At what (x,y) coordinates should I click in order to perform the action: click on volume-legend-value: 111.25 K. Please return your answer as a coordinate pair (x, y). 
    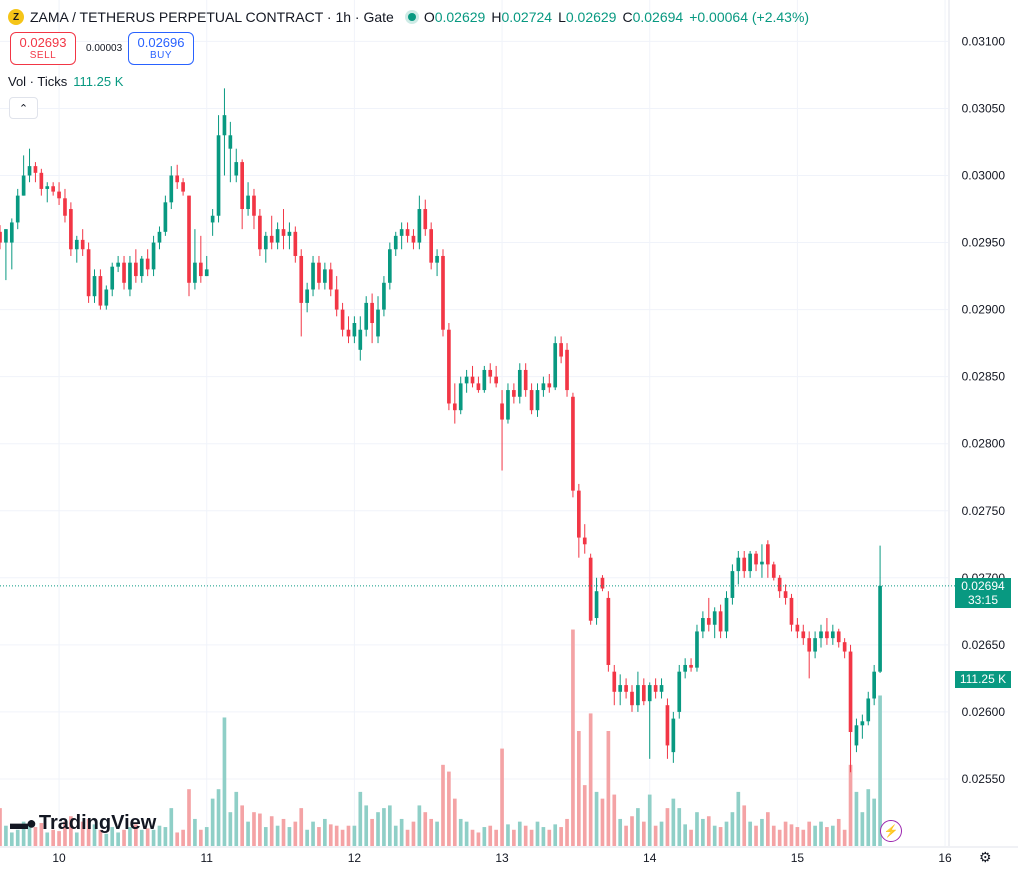
    Looking at the image, I should click on (98, 81).